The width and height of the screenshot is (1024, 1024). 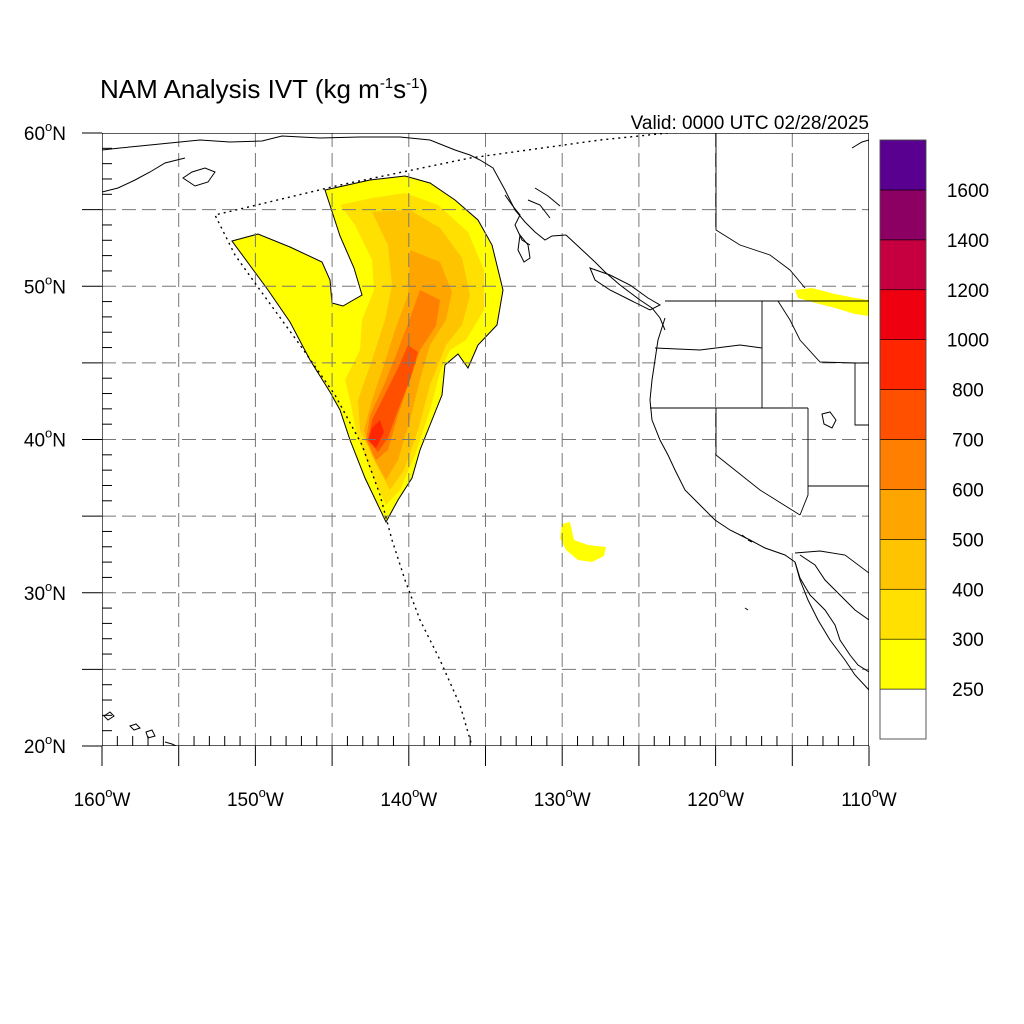 What do you see at coordinates (45, 592) in the screenshot?
I see `lat-tick-label: 30oN` at bounding box center [45, 592].